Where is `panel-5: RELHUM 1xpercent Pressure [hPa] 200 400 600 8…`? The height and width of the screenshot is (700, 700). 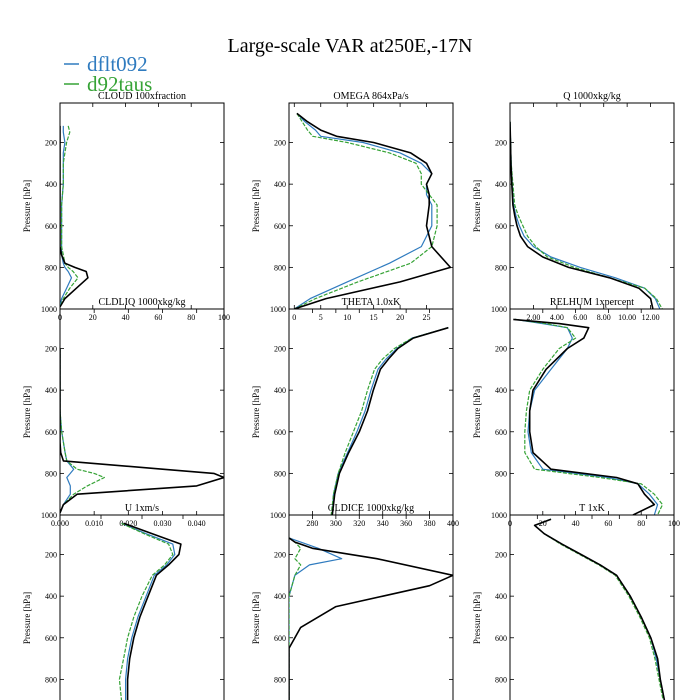 panel-5: RELHUM 1xpercent Pressure [hPa] 200 400 600 8… is located at coordinates (576, 412).